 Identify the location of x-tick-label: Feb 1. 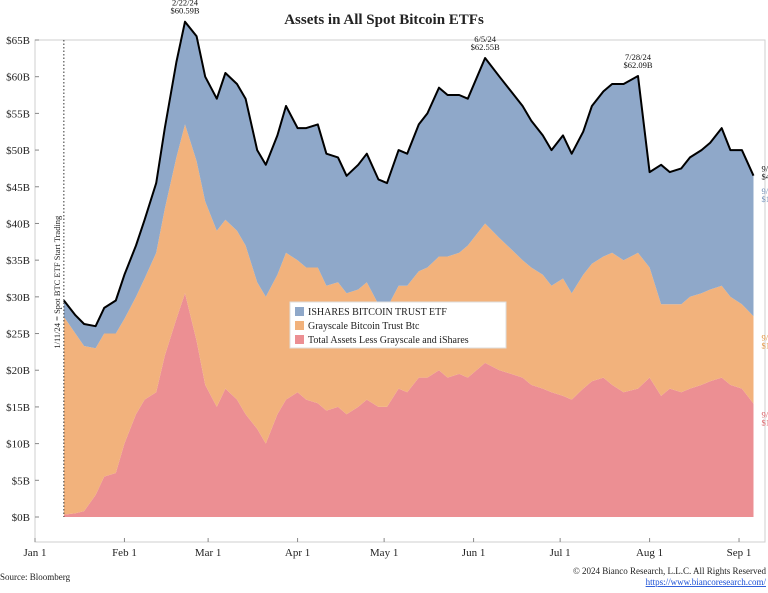
(124, 553).